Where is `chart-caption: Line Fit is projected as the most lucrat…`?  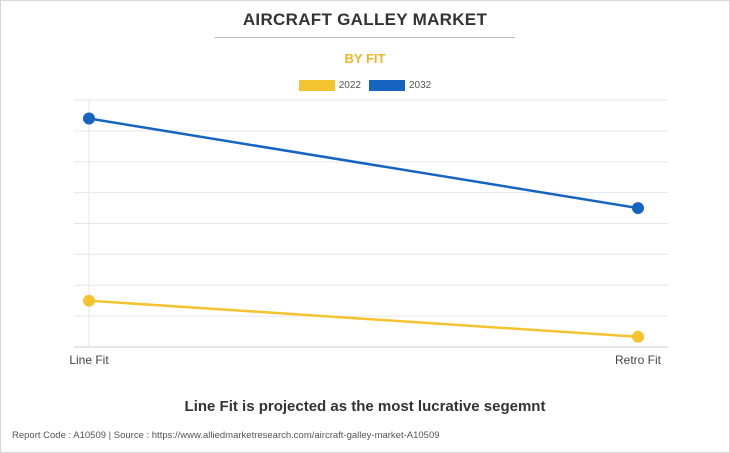
chart-caption: Line Fit is projected as the most lucrat… is located at coordinates (365, 406).